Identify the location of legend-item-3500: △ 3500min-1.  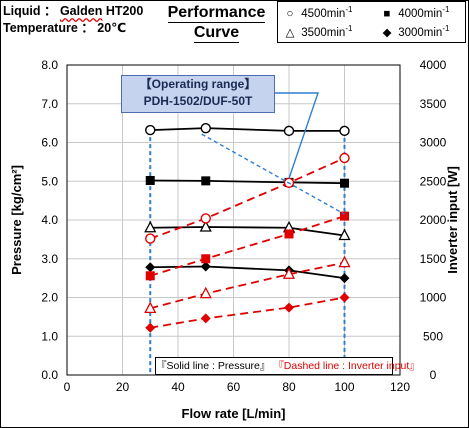
(317, 31).